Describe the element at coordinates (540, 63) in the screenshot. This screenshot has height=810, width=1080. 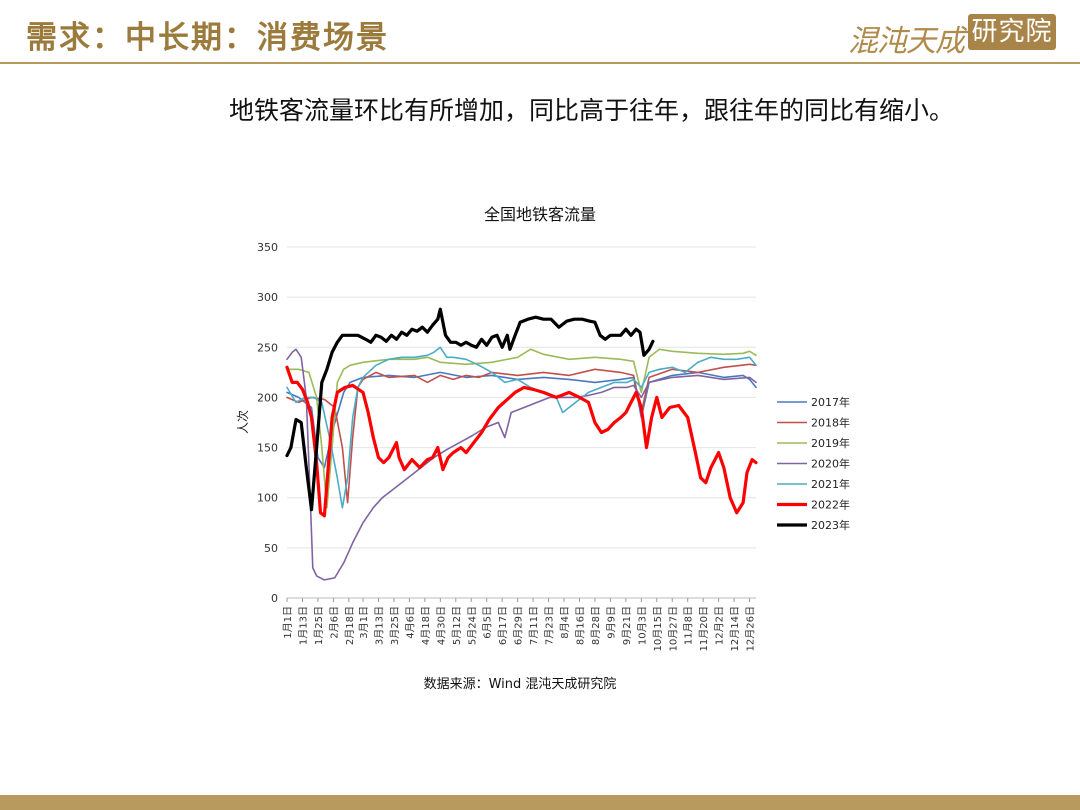
I see `header-divider` at that location.